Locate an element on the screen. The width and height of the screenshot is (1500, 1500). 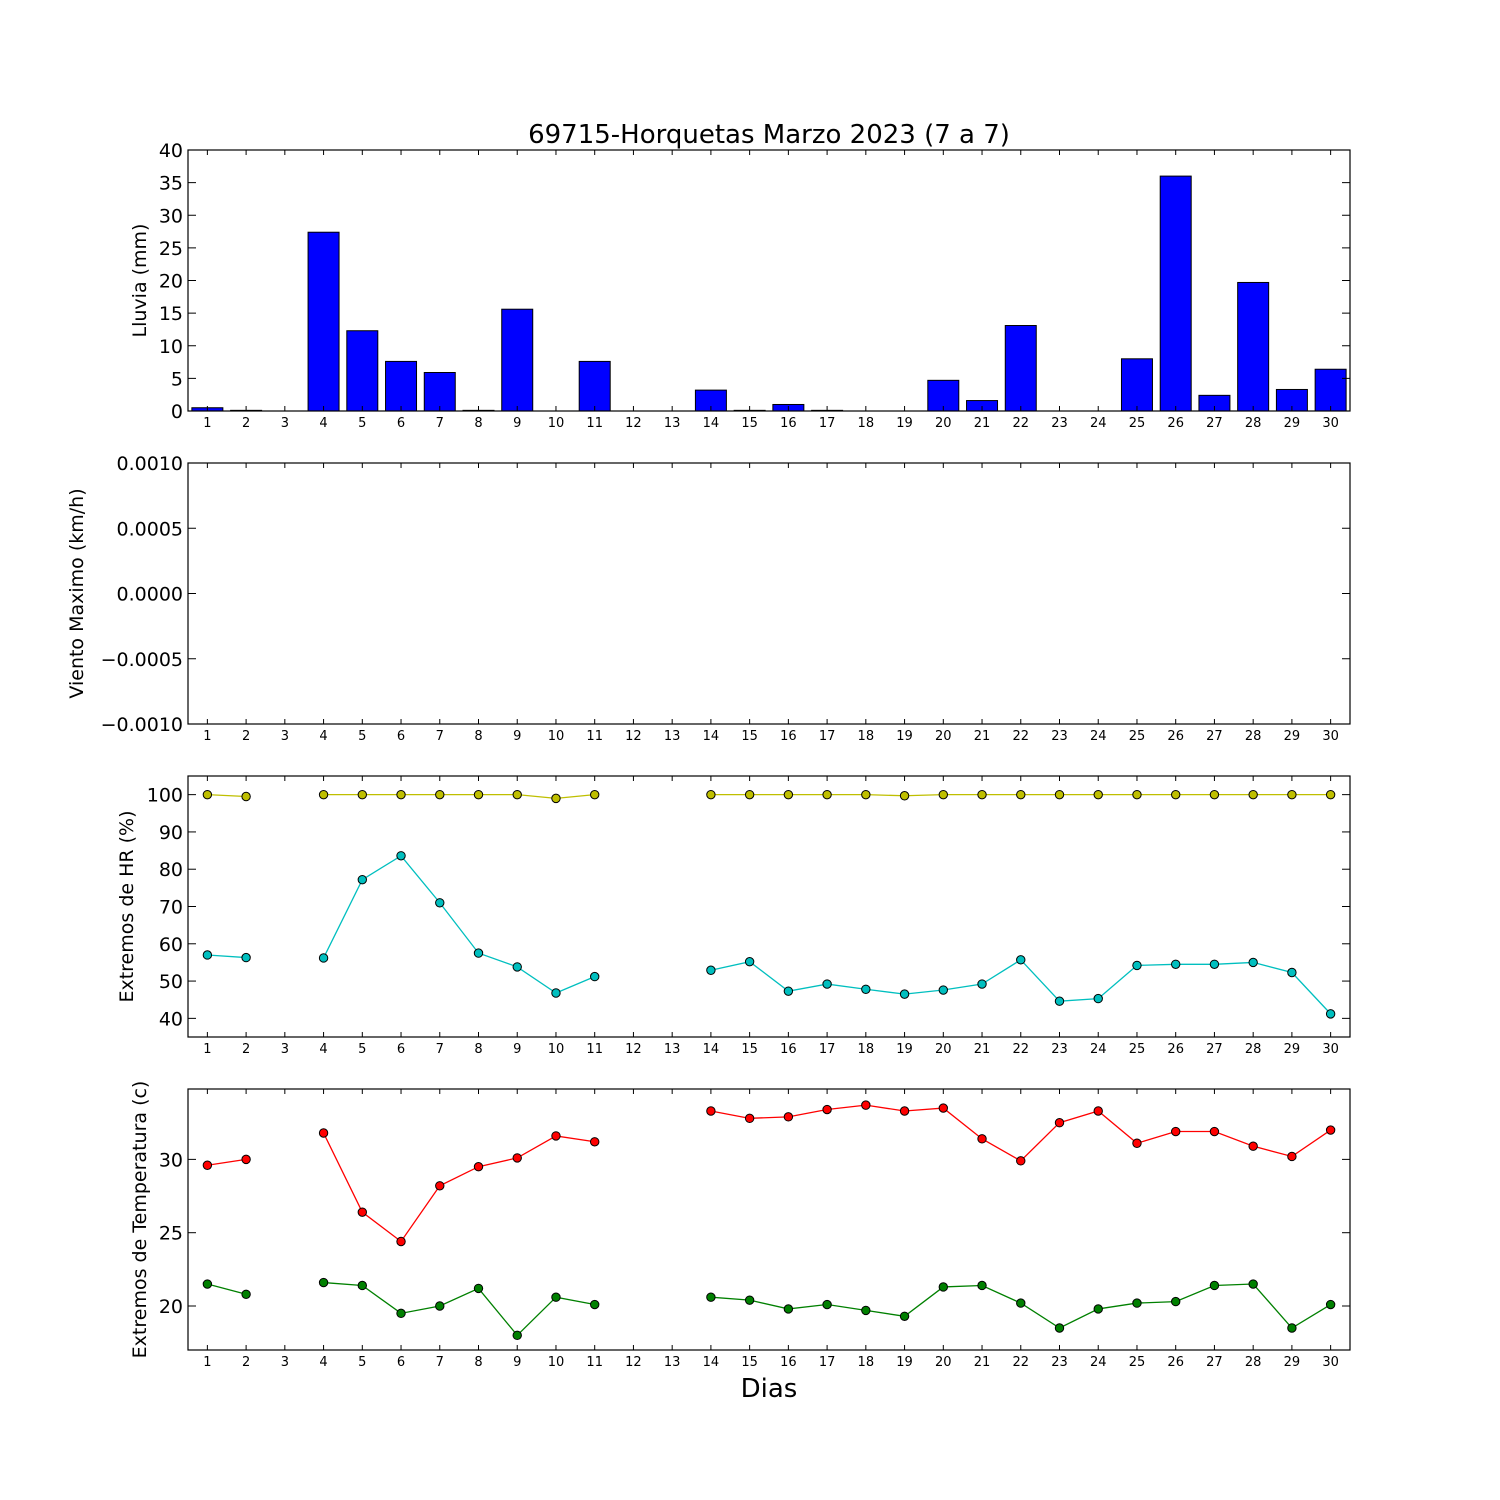
x-tick-label: 27 is located at coordinates (1214, 423).